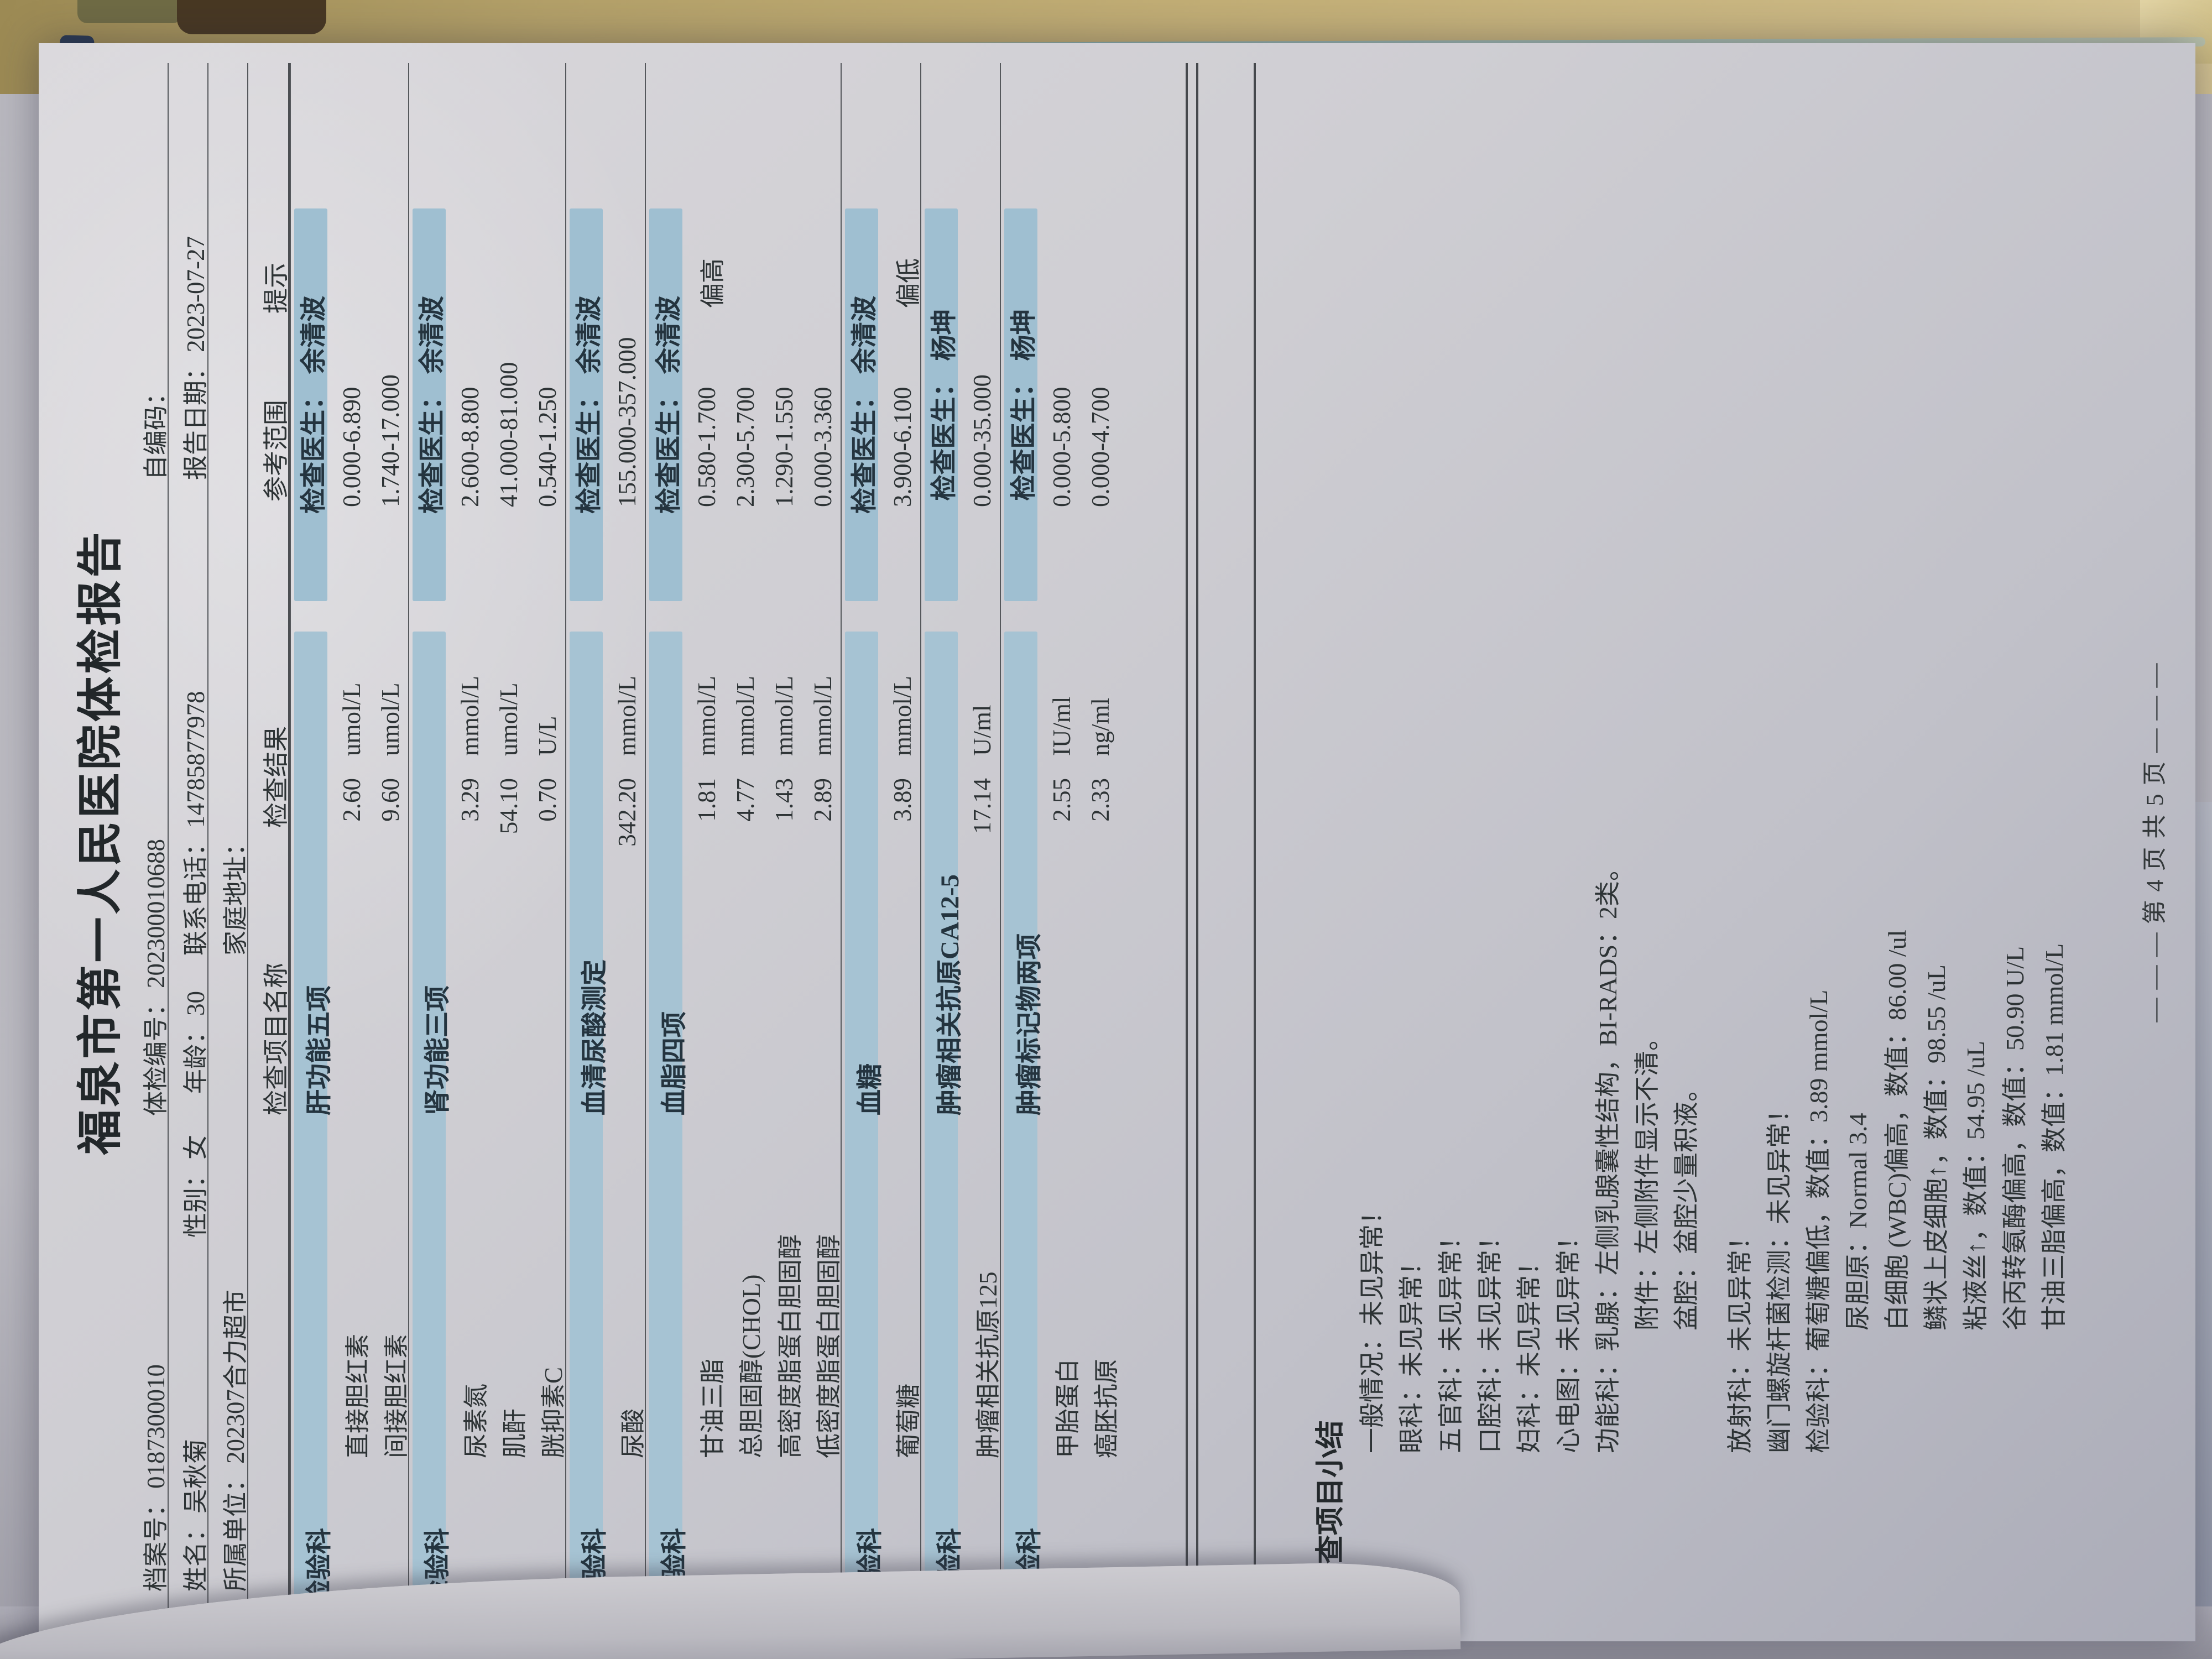  Describe the element at coordinates (352, 800) in the screenshot. I see `test-result-value: 2.60` at that location.